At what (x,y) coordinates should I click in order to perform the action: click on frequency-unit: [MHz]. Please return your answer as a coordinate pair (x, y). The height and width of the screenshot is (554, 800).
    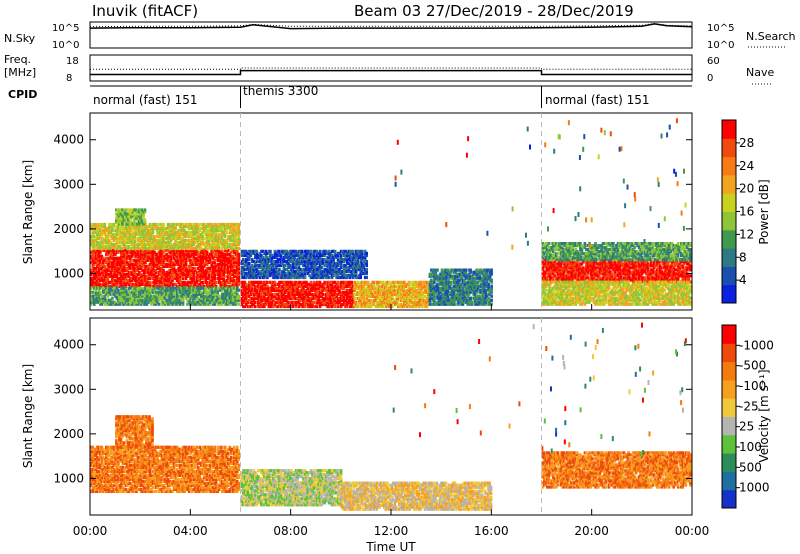
    Looking at the image, I should click on (20, 72).